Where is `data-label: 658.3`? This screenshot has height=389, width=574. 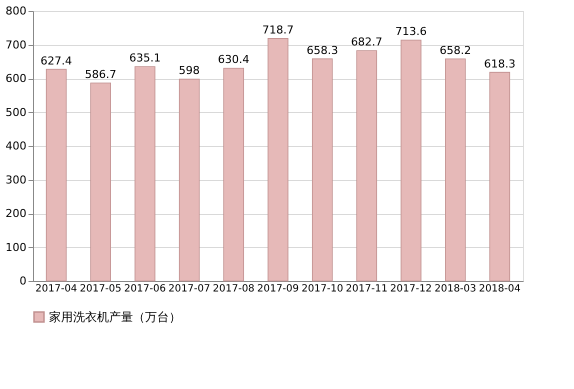
data-label: 658.3 is located at coordinates (322, 50).